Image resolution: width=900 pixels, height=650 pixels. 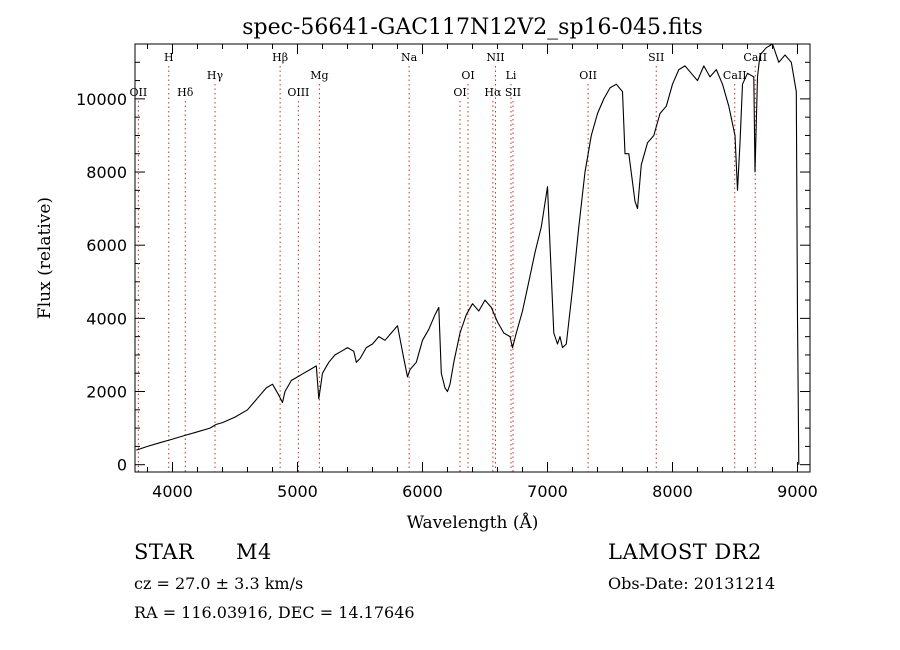 What do you see at coordinates (319, 75) in the screenshot?
I see `spectral-line-label: Mg` at bounding box center [319, 75].